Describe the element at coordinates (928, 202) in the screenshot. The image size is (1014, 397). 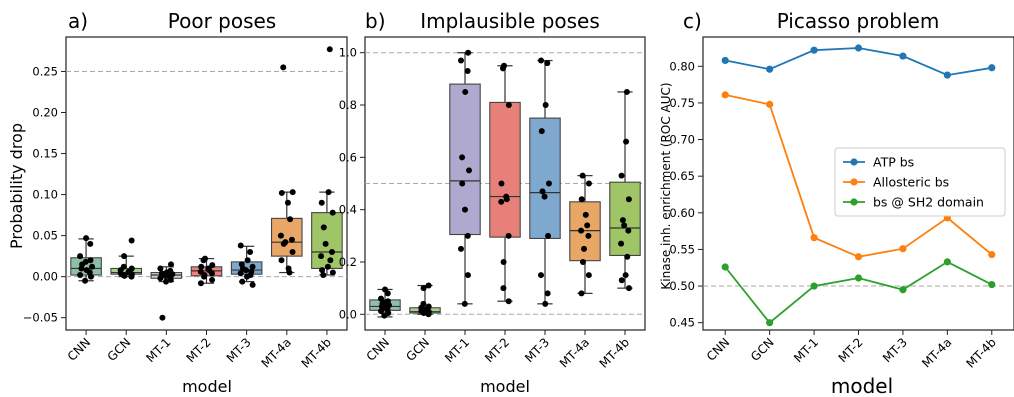
I see `panel-c-legend-label-bs-sh2-domain: bs @ SH2 domain` at that location.